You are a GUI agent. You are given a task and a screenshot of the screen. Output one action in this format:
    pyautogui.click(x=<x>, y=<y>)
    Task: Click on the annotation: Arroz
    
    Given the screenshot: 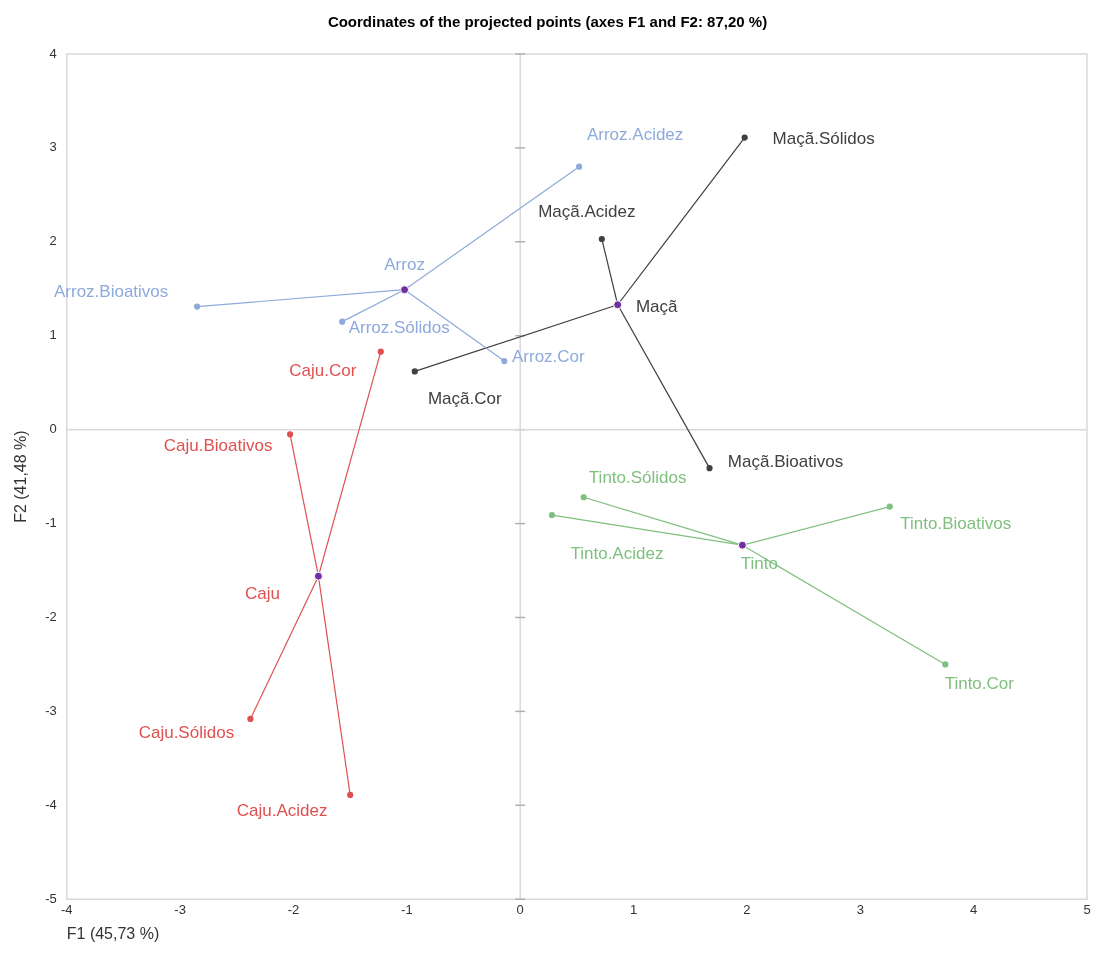 What is the action you would take?
    pyautogui.click(x=404, y=265)
    